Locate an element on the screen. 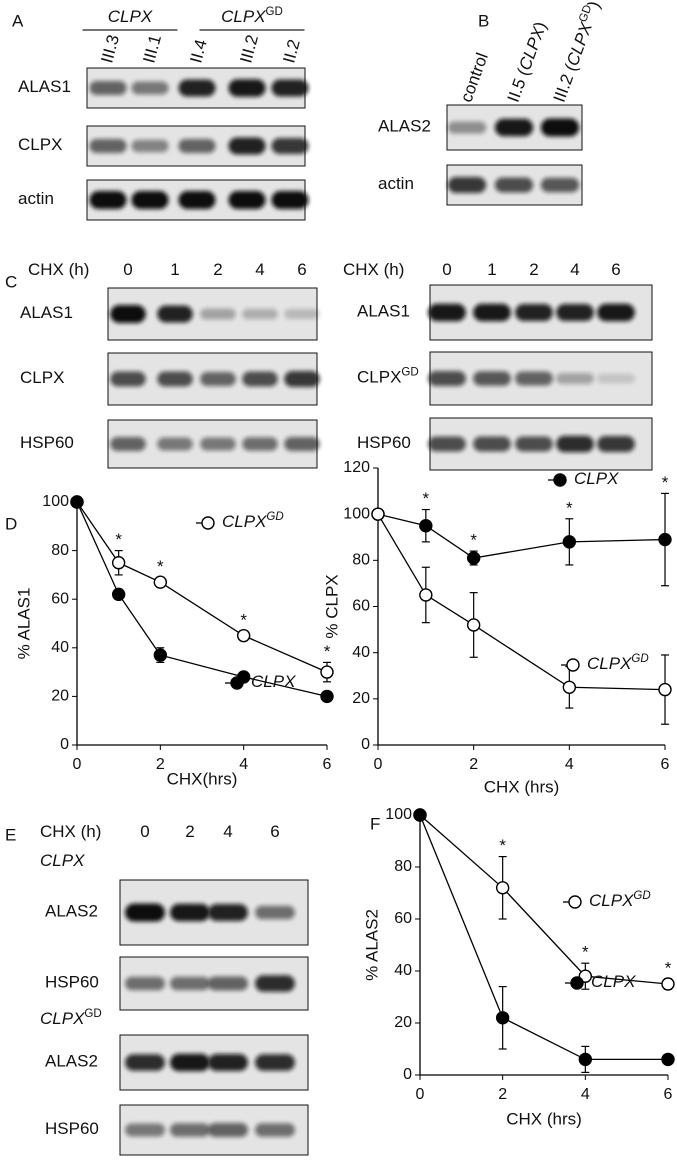 This screenshot has width=677, height=1165. lane-label: 6 is located at coordinates (274, 831).